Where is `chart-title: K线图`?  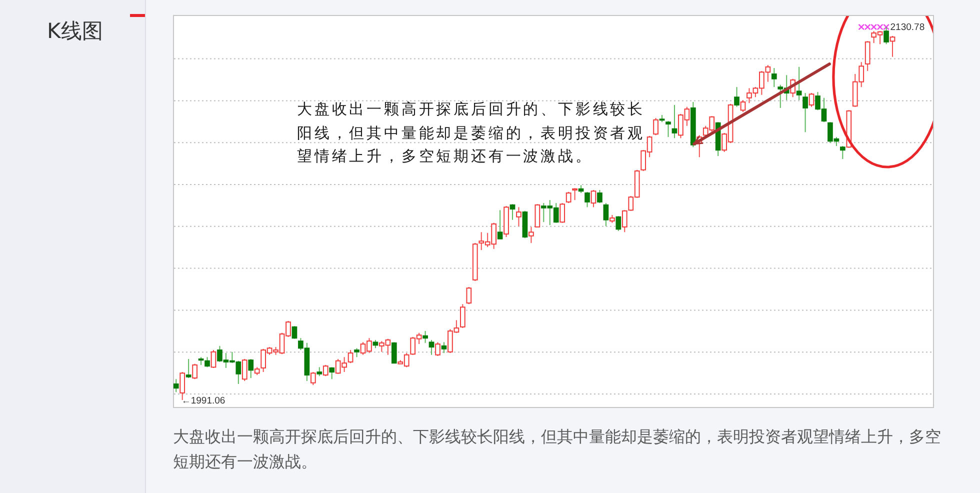
chart-title: K线图 is located at coordinates (75, 31).